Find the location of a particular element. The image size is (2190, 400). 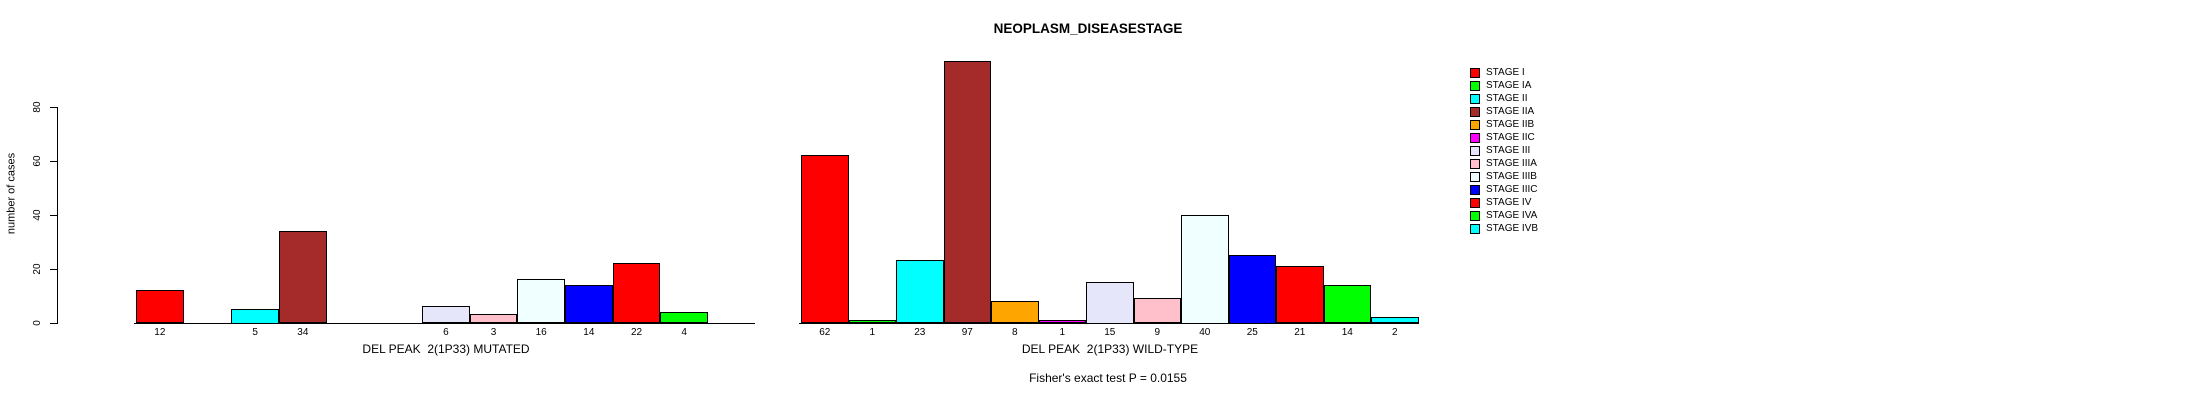

legend-swatch-stage-ii is located at coordinates (1475, 98).